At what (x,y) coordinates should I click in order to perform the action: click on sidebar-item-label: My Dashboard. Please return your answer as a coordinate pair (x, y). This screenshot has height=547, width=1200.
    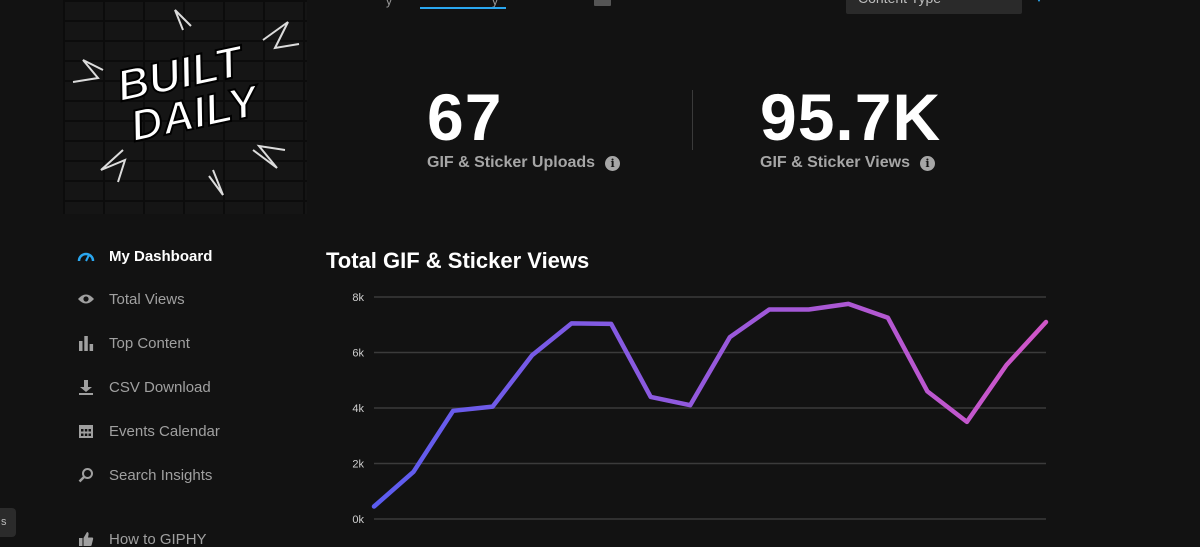
    Looking at the image, I should click on (161, 256).